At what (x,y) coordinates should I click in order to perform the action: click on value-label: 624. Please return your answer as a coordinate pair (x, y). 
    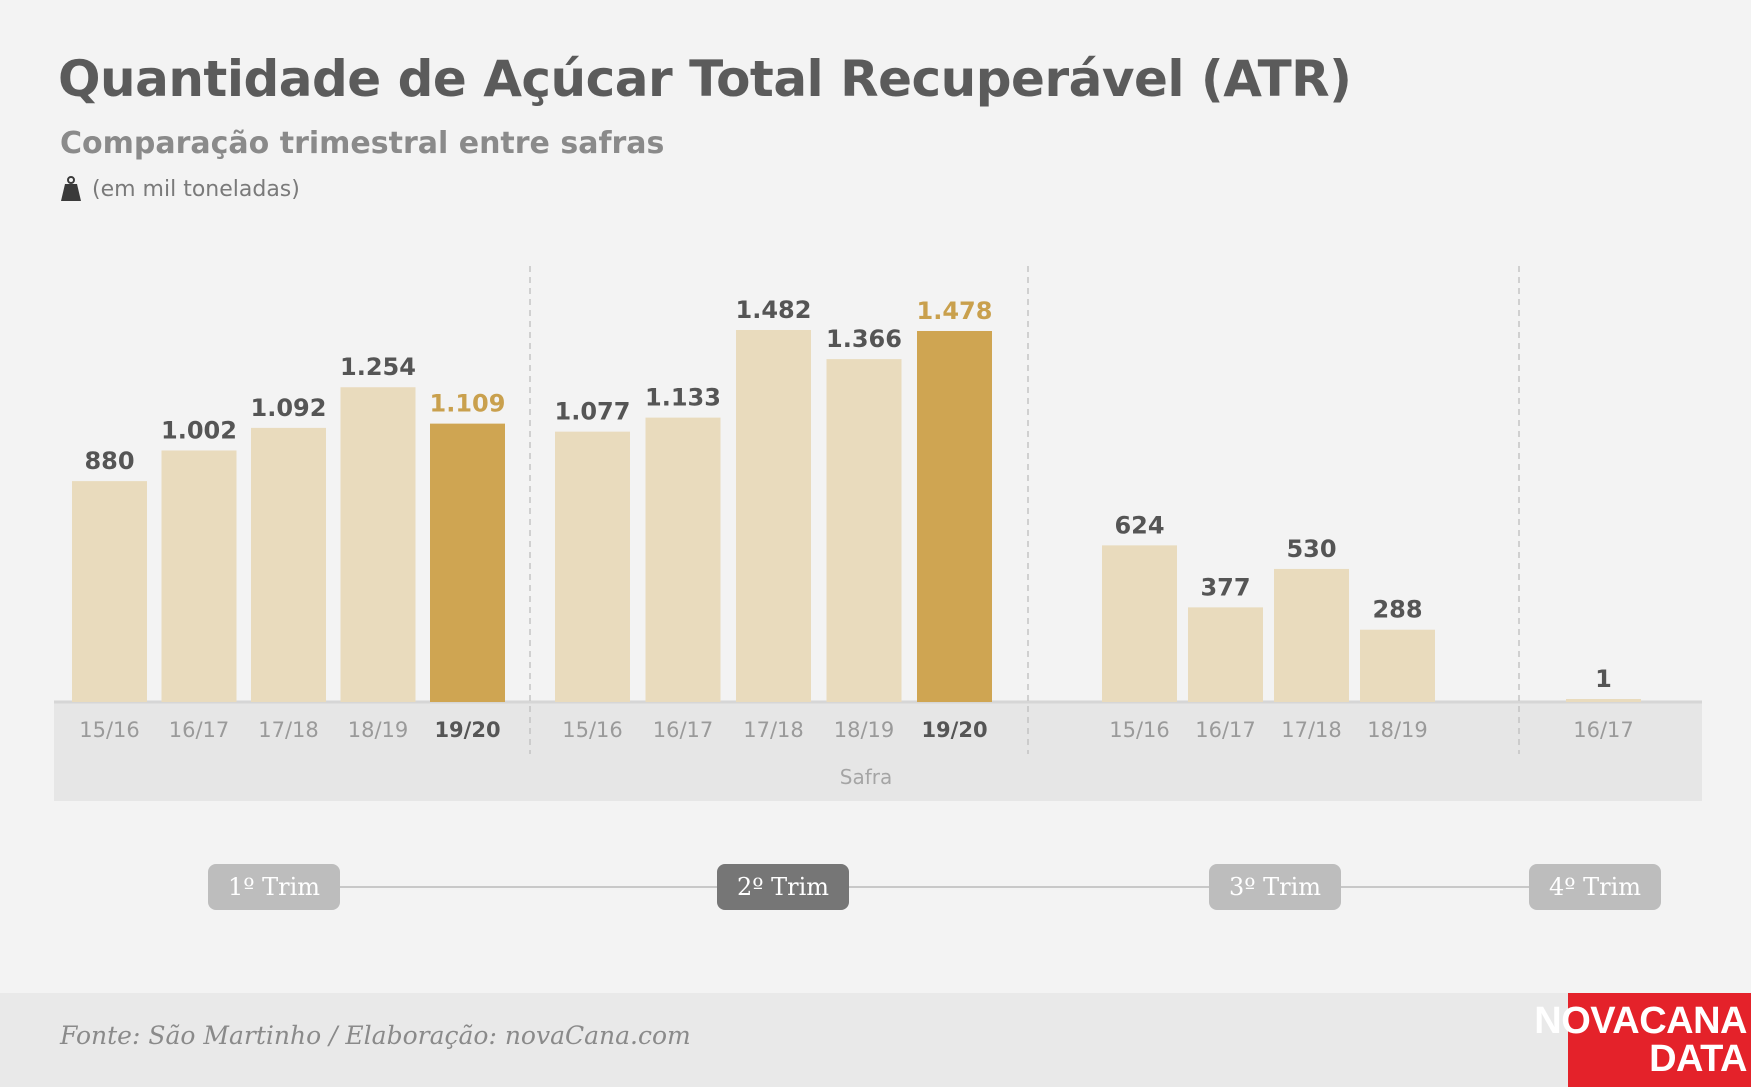
    Looking at the image, I should click on (1139, 525).